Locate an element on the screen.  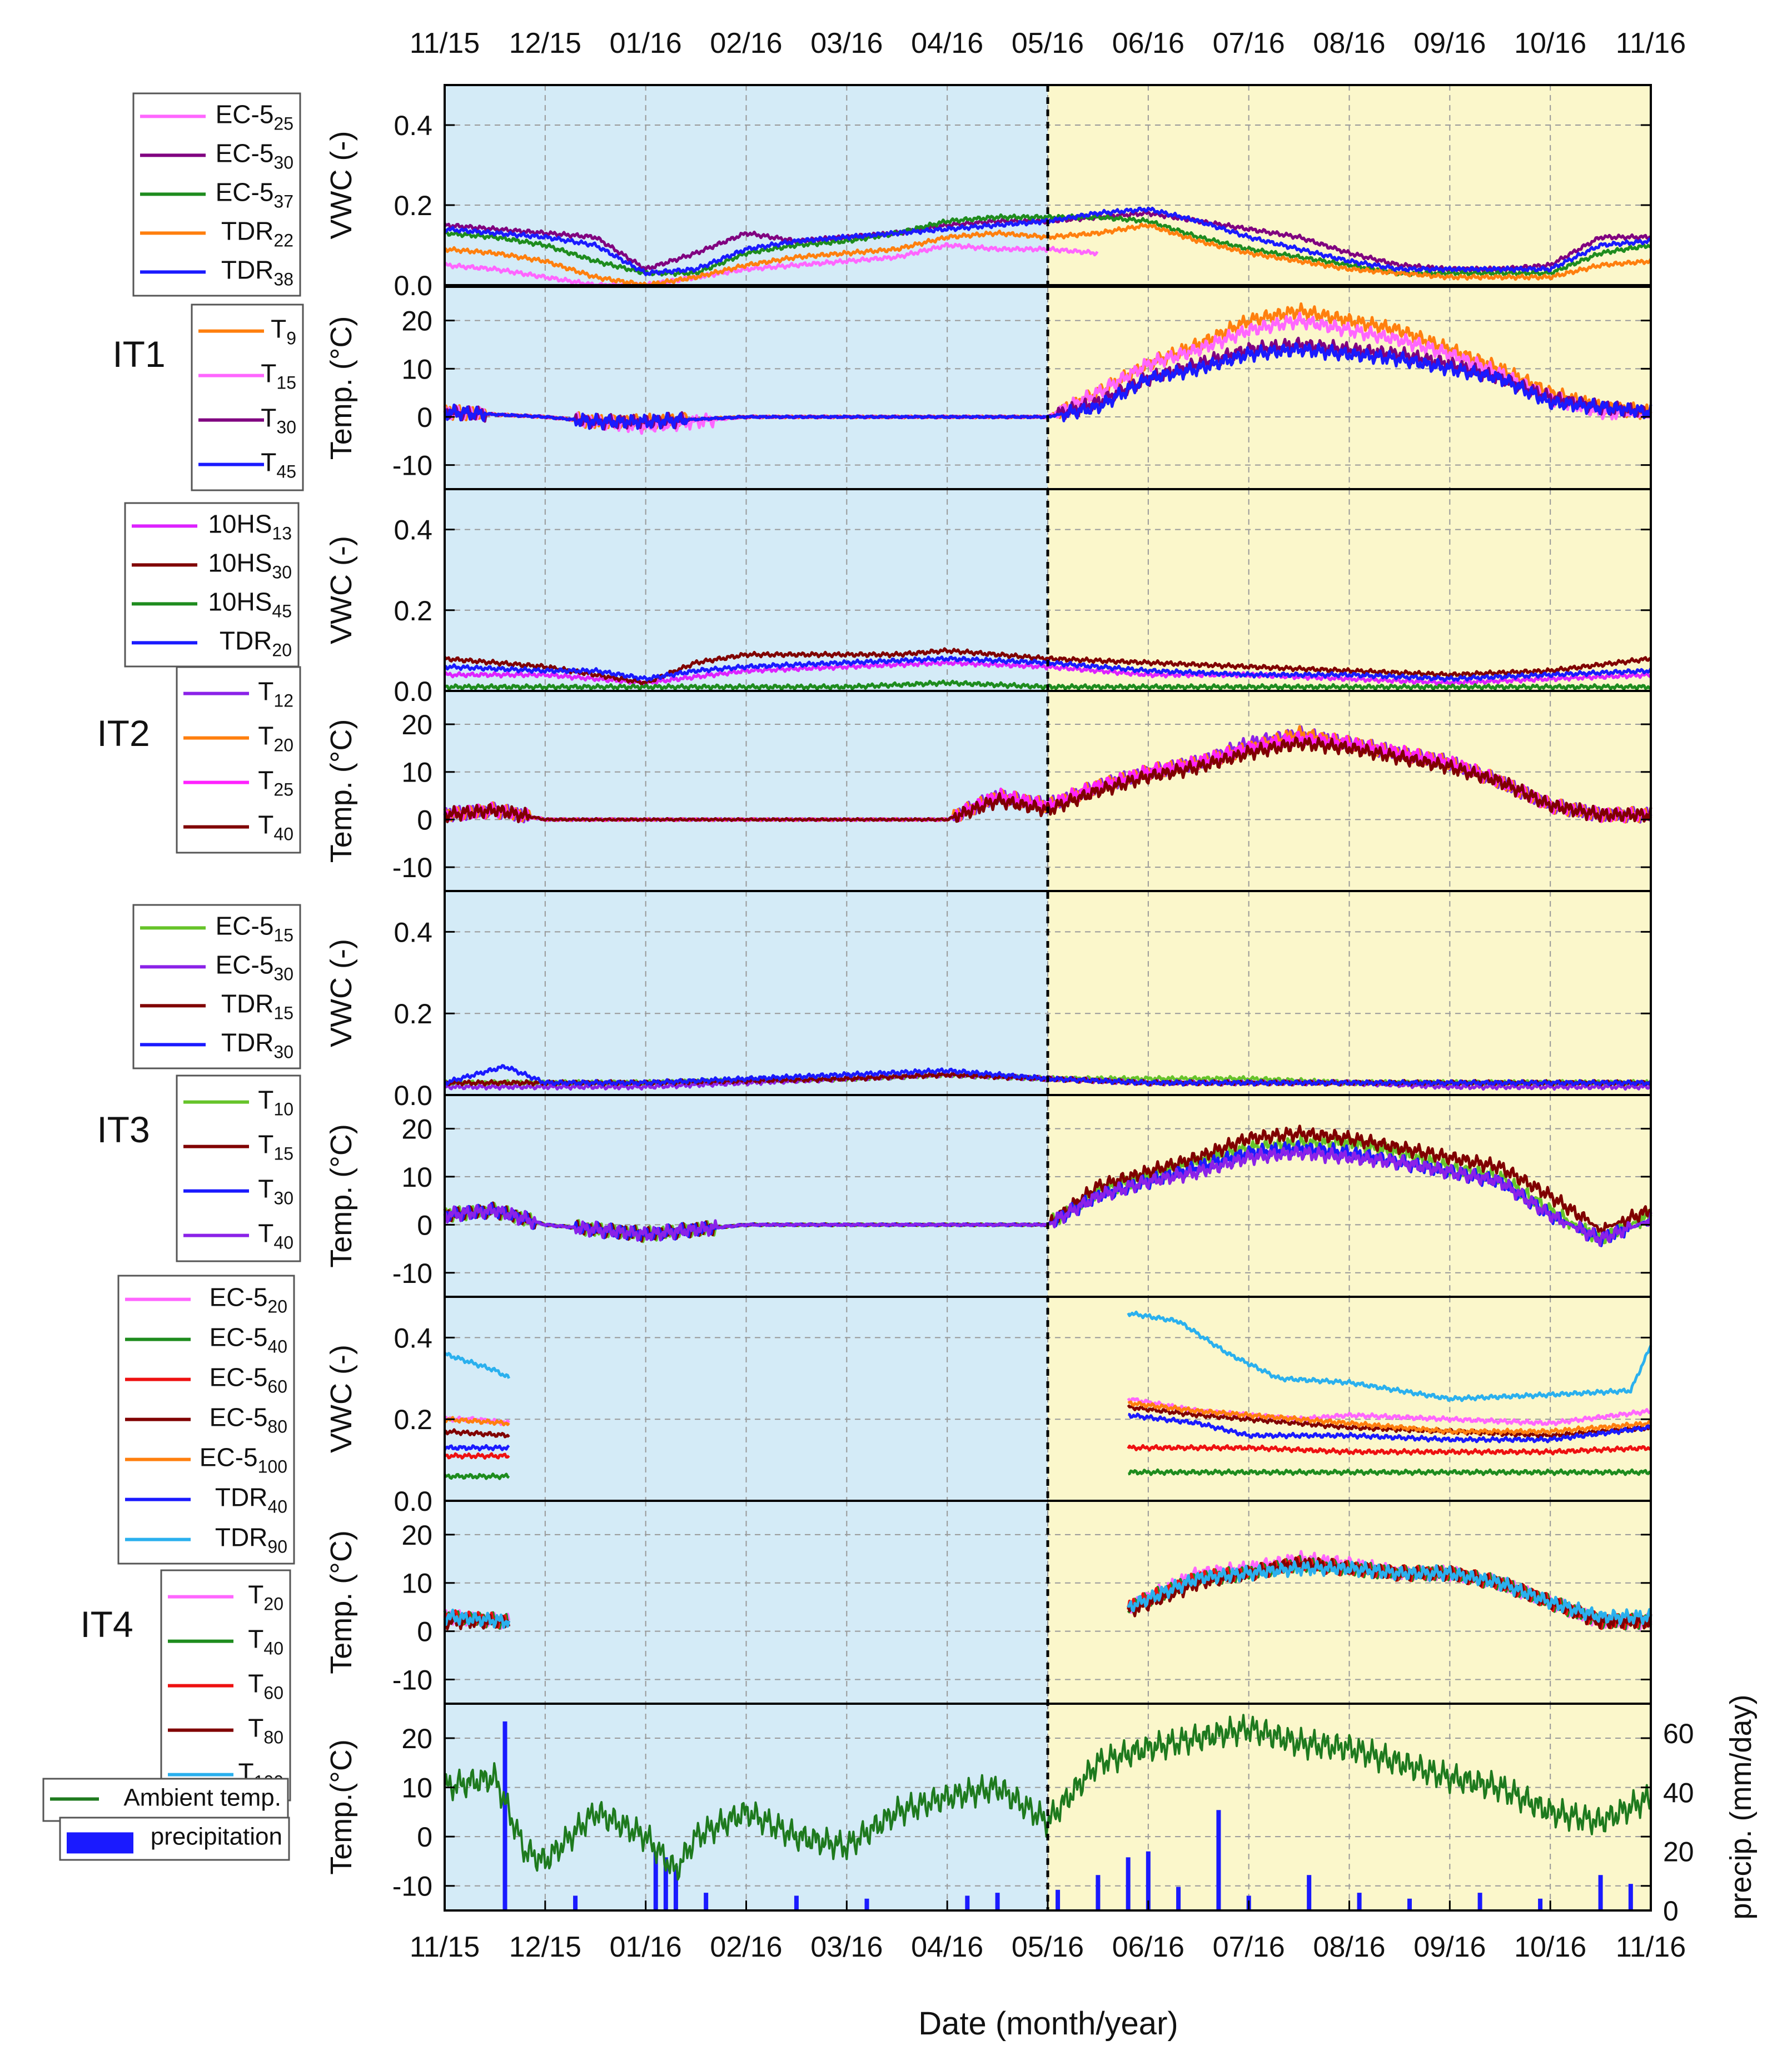
top-x-tick-label: 07/16 is located at coordinates (1249, 43).